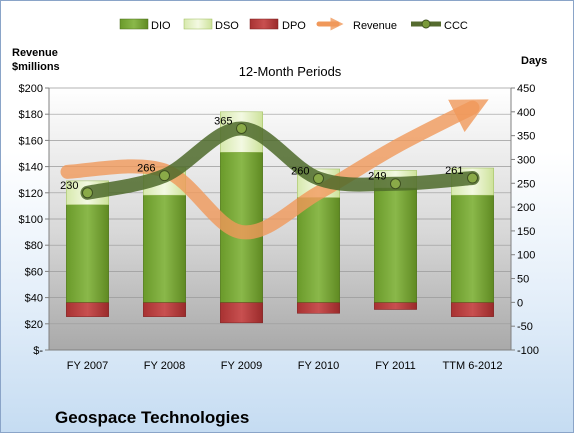  Describe the element at coordinates (426, 24) in the screenshot. I see `legend-ccc-marker` at that location.